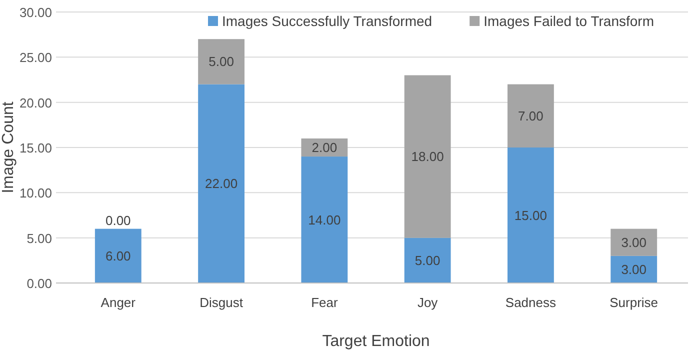 This screenshot has width=696, height=360. What do you see at coordinates (39, 238) in the screenshot?
I see `y-tick-label: 5.00` at bounding box center [39, 238].